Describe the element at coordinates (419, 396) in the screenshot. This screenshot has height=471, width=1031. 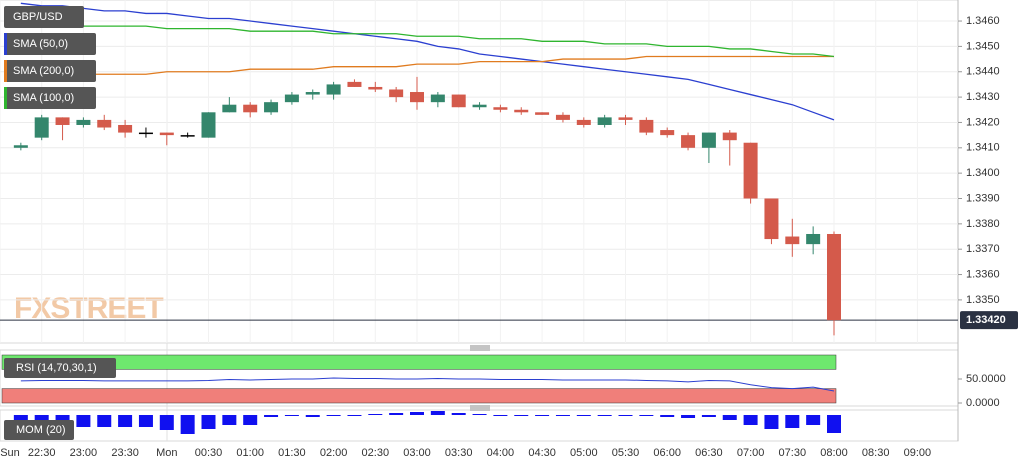
I see `oversold-band` at that location.